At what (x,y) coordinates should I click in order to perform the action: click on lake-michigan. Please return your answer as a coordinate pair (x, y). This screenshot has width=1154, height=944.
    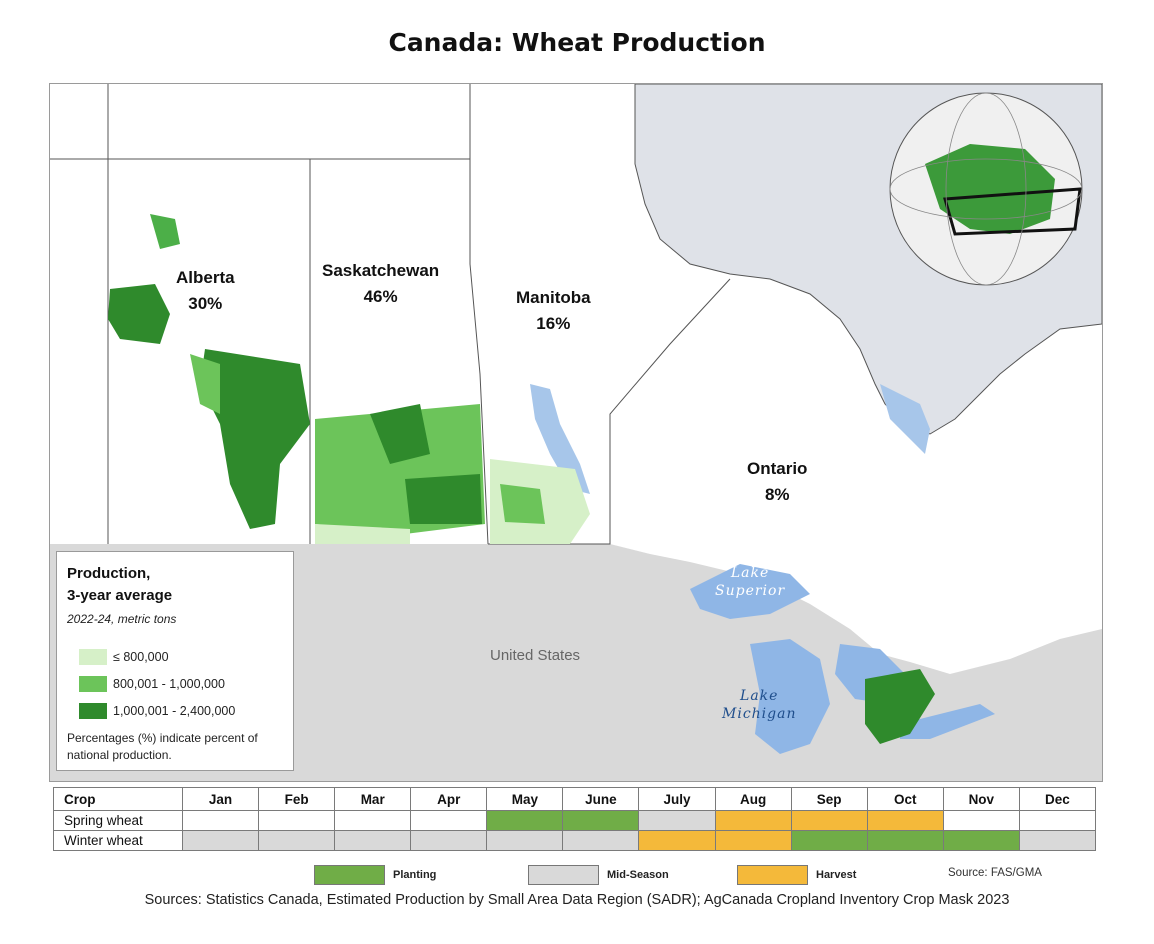
    Looking at the image, I should click on (790, 696).